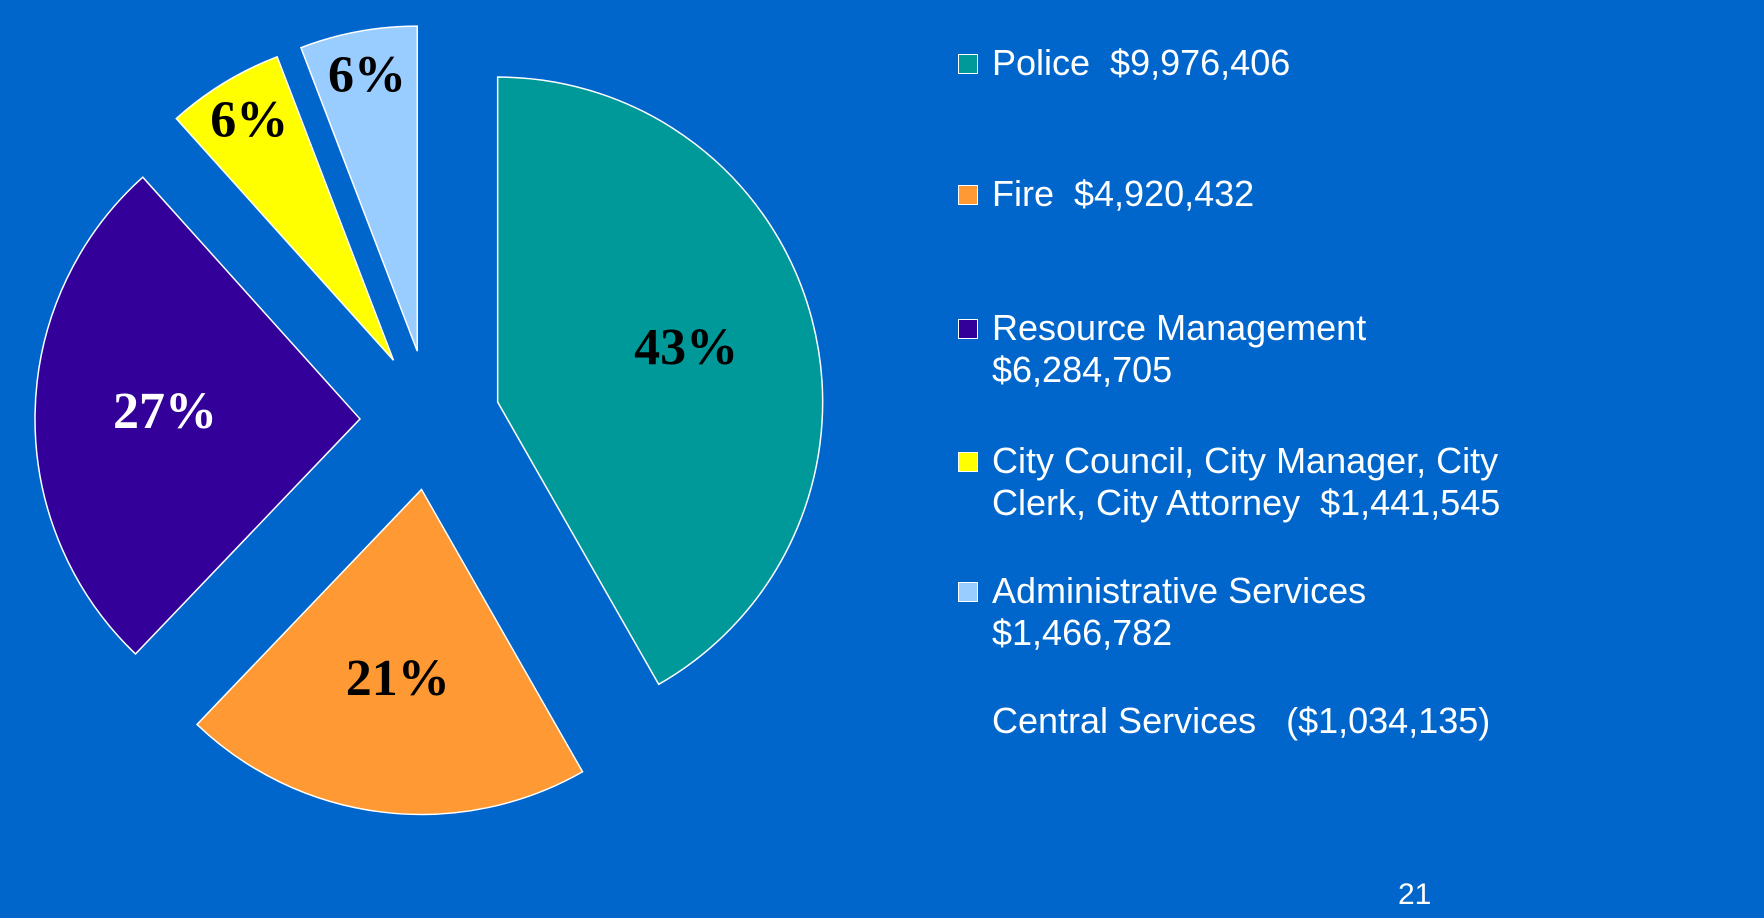  What do you see at coordinates (165, 411) in the screenshot?
I see `slice-label: 27%` at bounding box center [165, 411].